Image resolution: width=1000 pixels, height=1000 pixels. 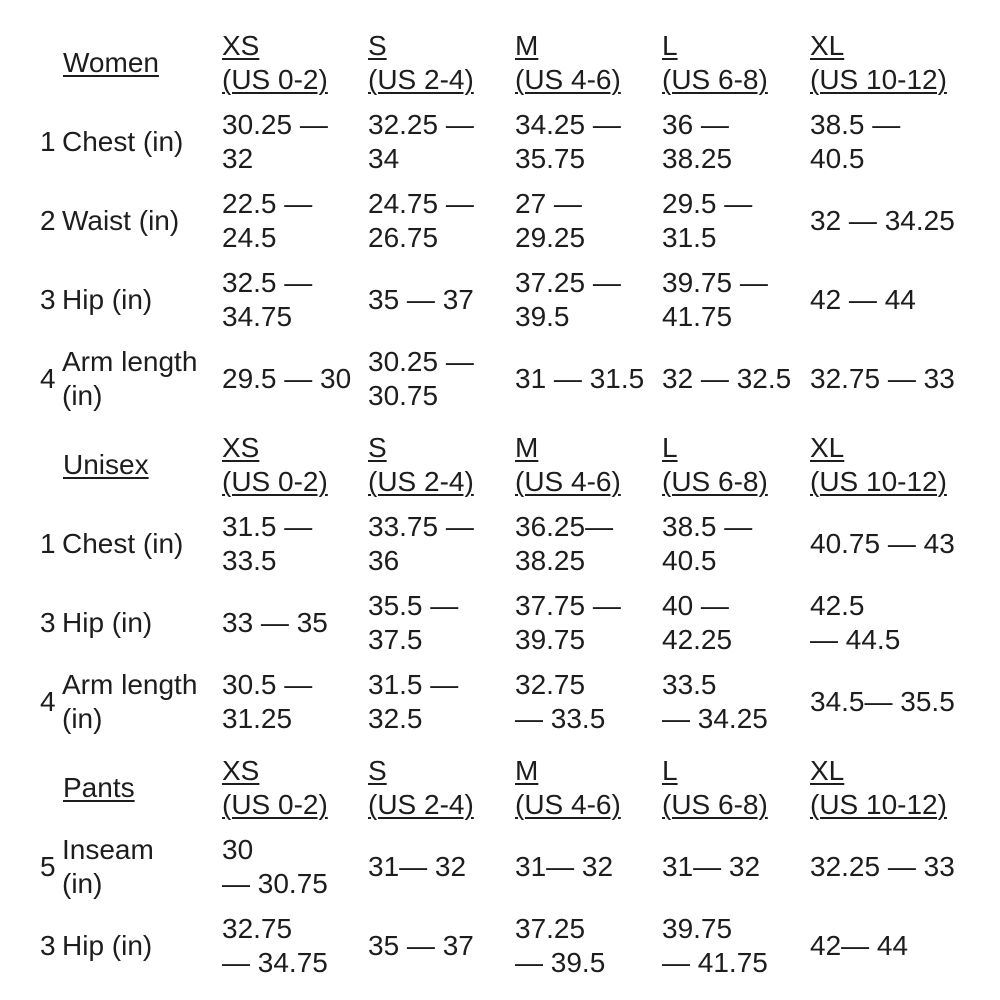 What do you see at coordinates (564, 543) in the screenshot?
I see `size-value-cell: 36.25— 38.25` at bounding box center [564, 543].